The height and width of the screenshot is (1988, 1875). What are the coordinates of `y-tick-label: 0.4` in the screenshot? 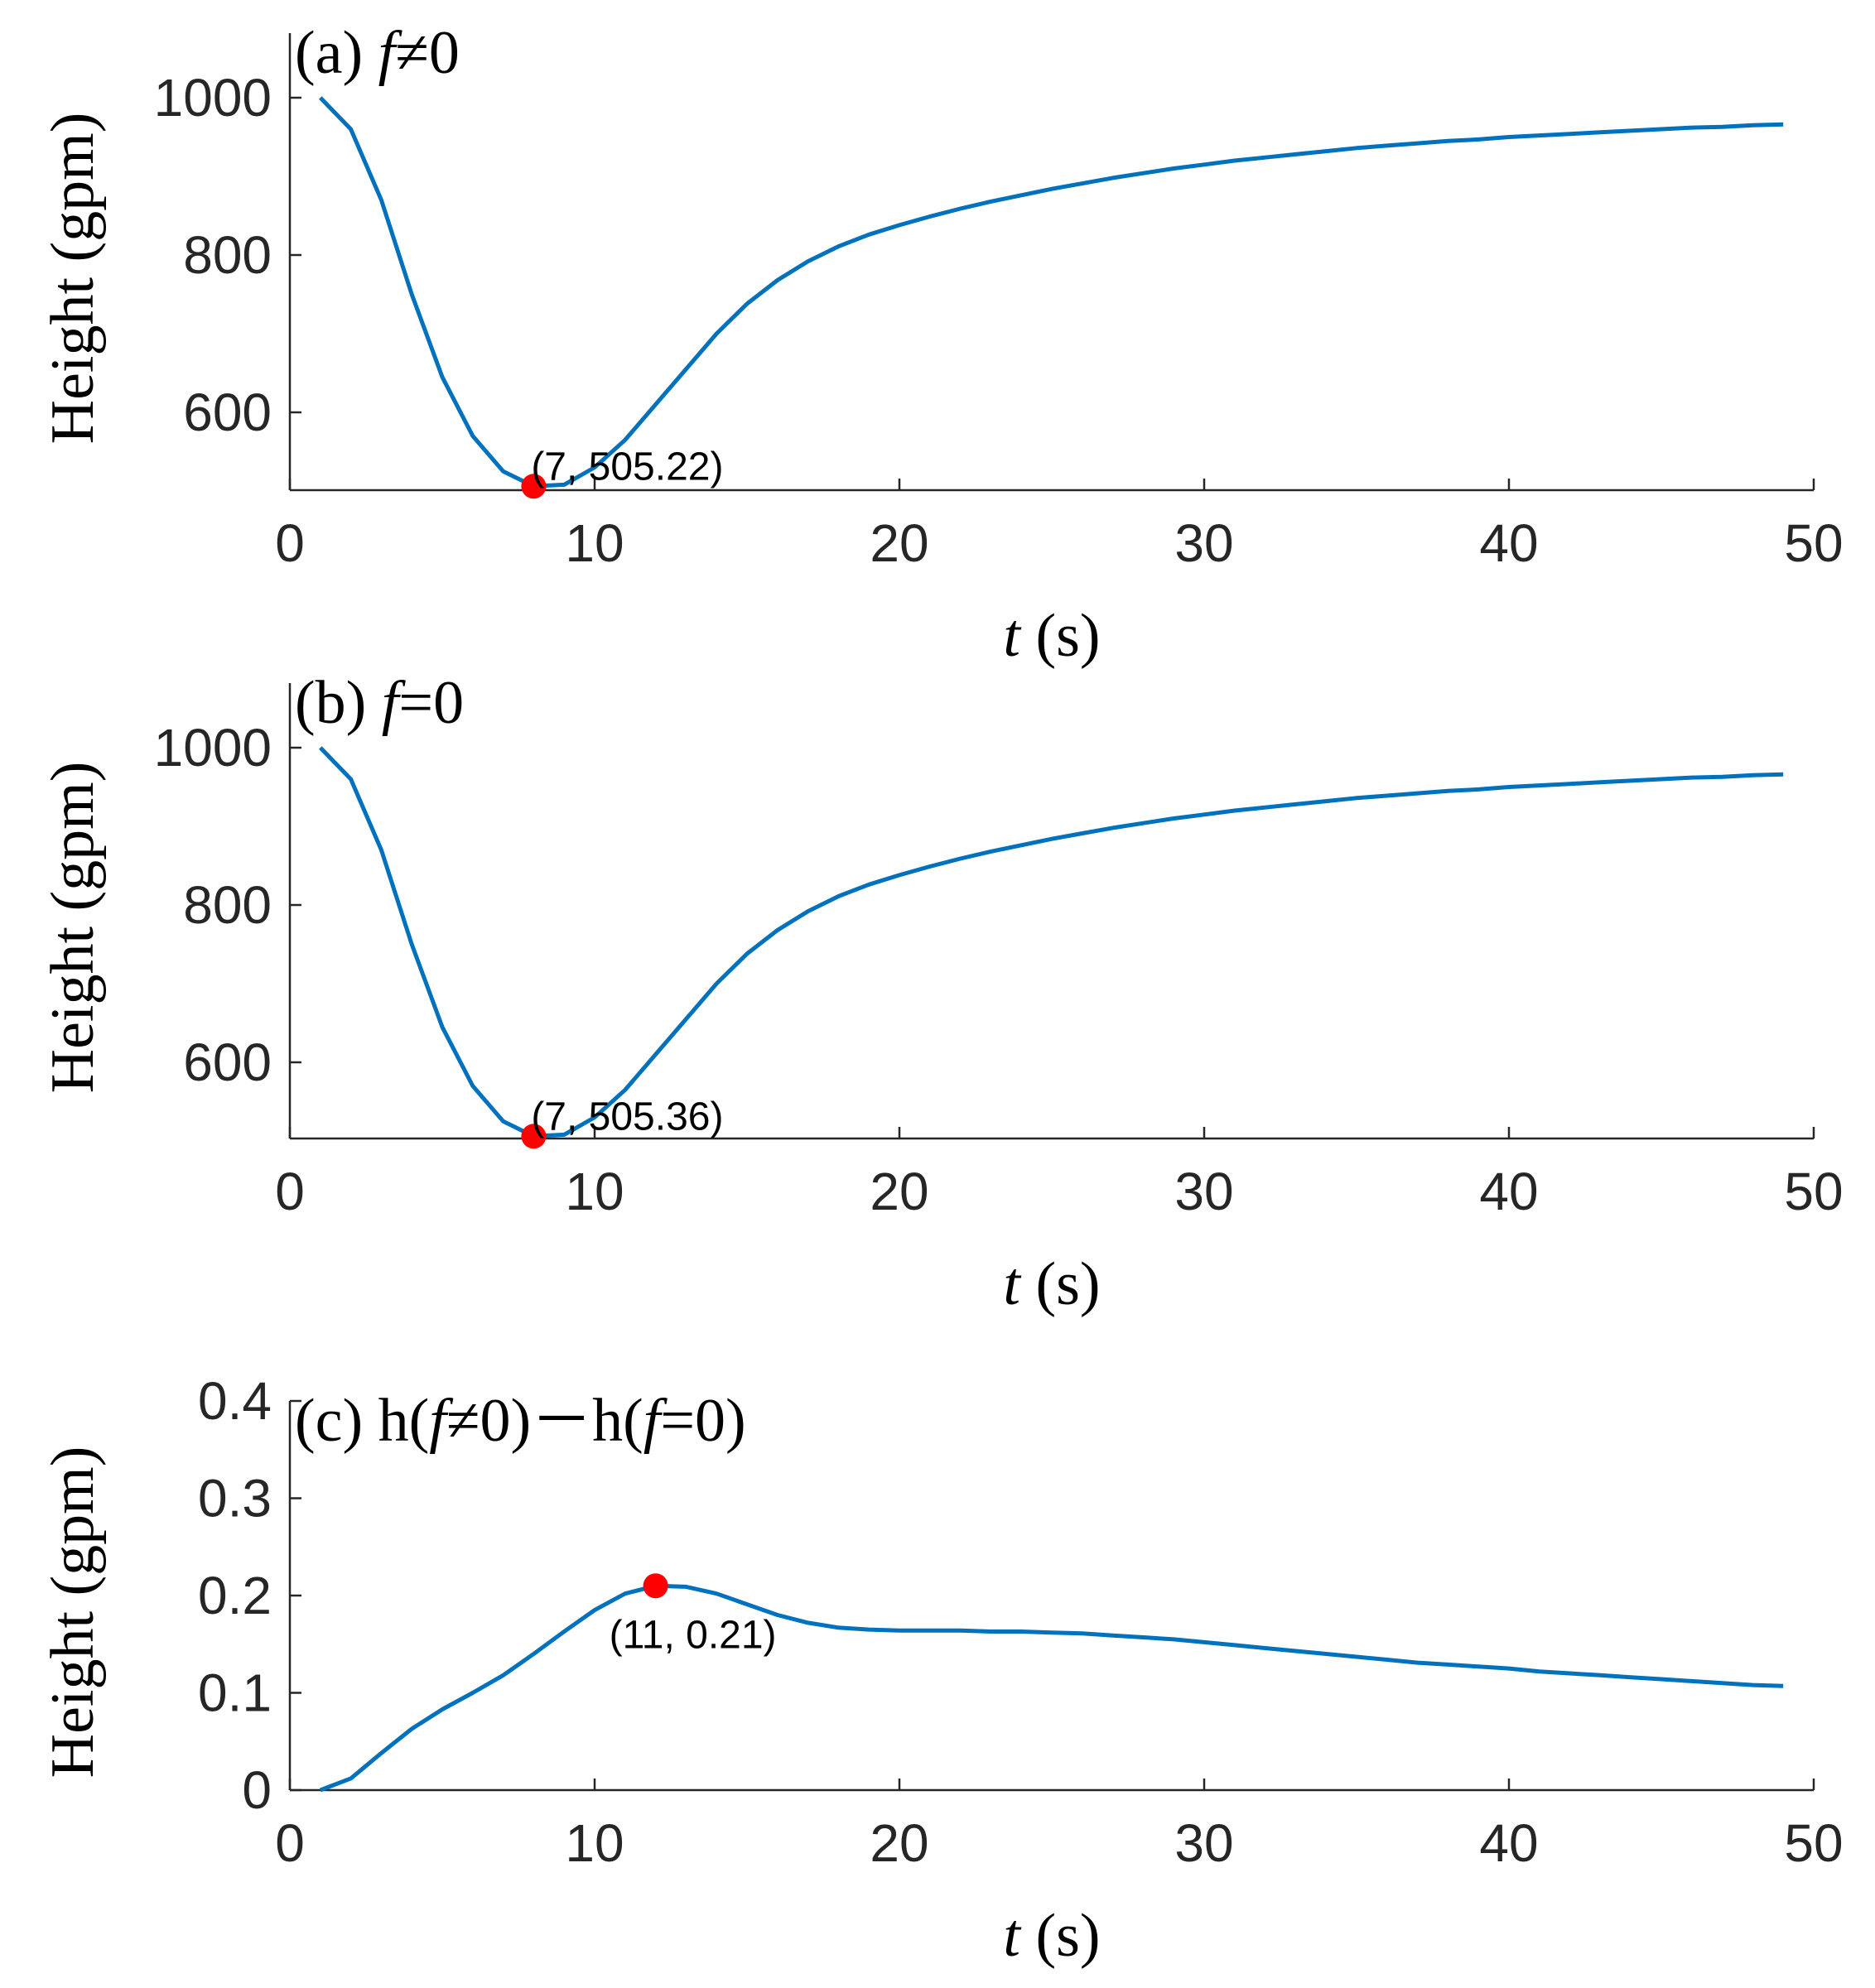 It's located at (235, 1401).